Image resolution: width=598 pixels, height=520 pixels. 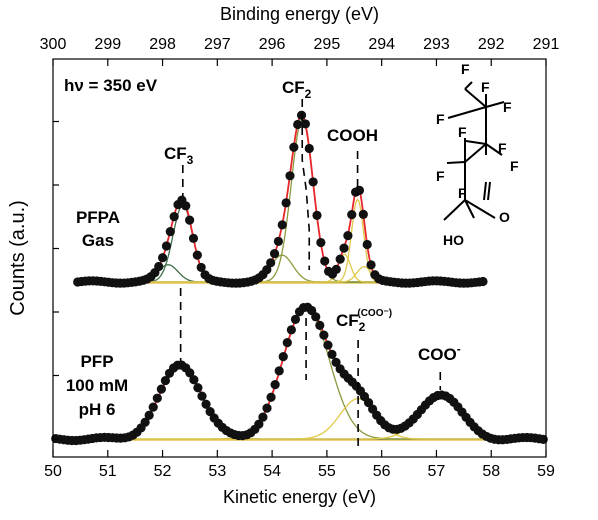 What do you see at coordinates (299, 14) in the screenshot?
I see `x2-axis-label: Binding energy (eV)` at bounding box center [299, 14].